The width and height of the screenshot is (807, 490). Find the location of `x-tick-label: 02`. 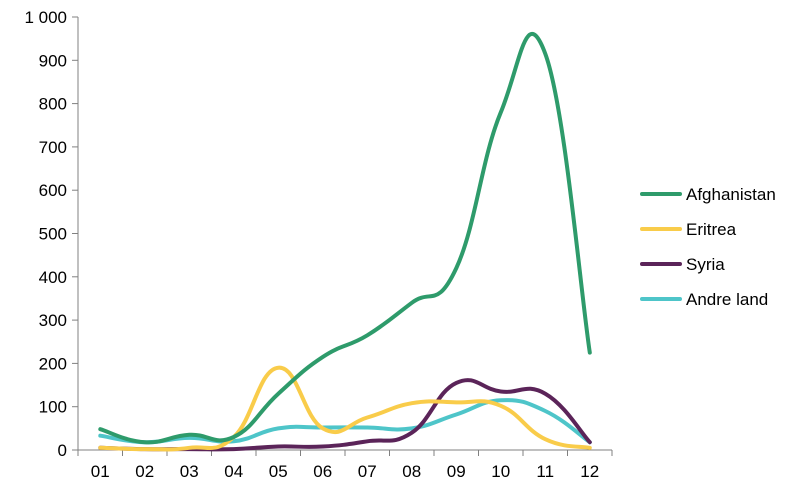

x-tick-label: 02 is located at coordinates (144, 471).